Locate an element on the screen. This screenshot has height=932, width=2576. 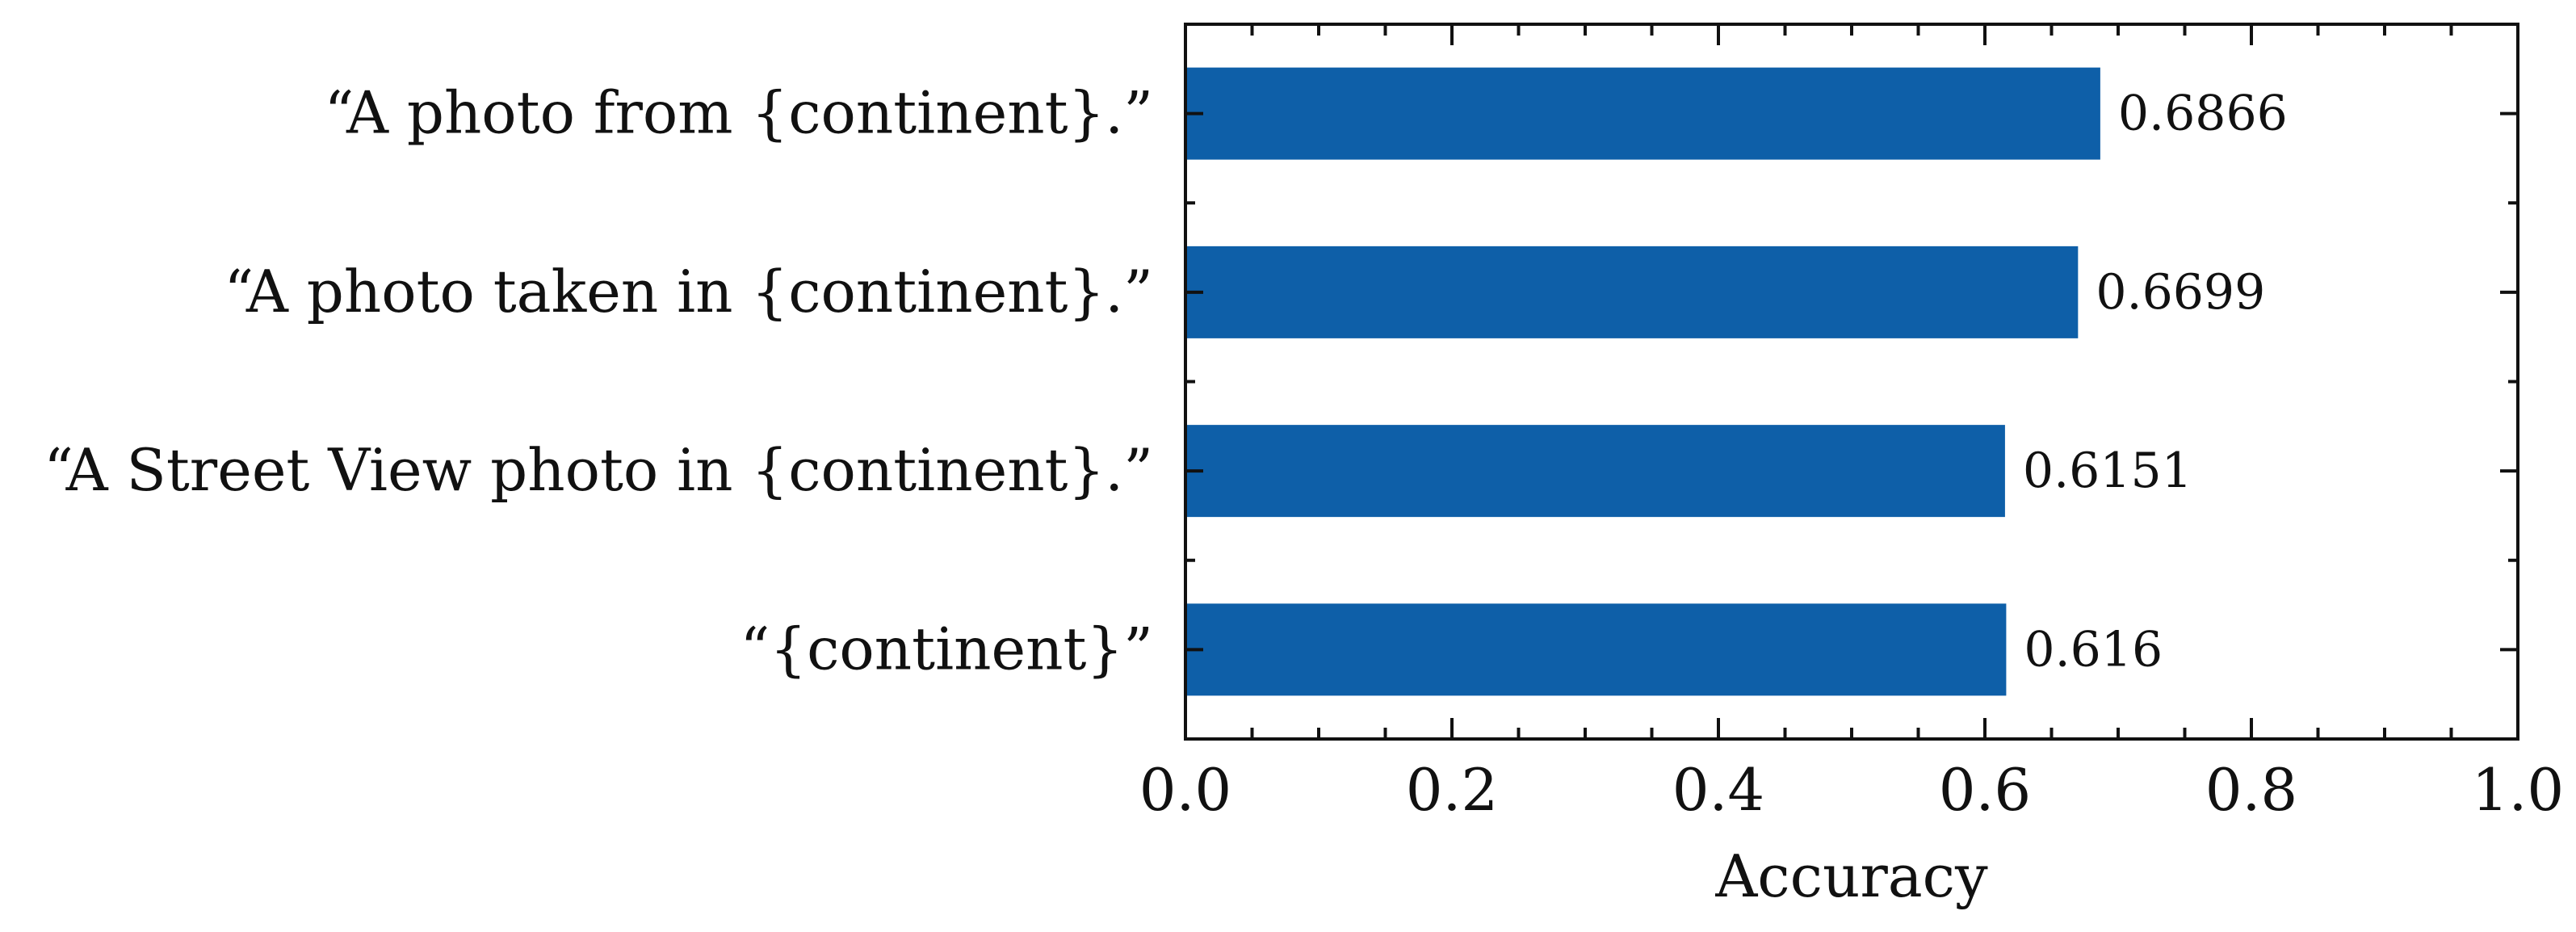
bar-value-label: 0.6151 is located at coordinates (2107, 471).